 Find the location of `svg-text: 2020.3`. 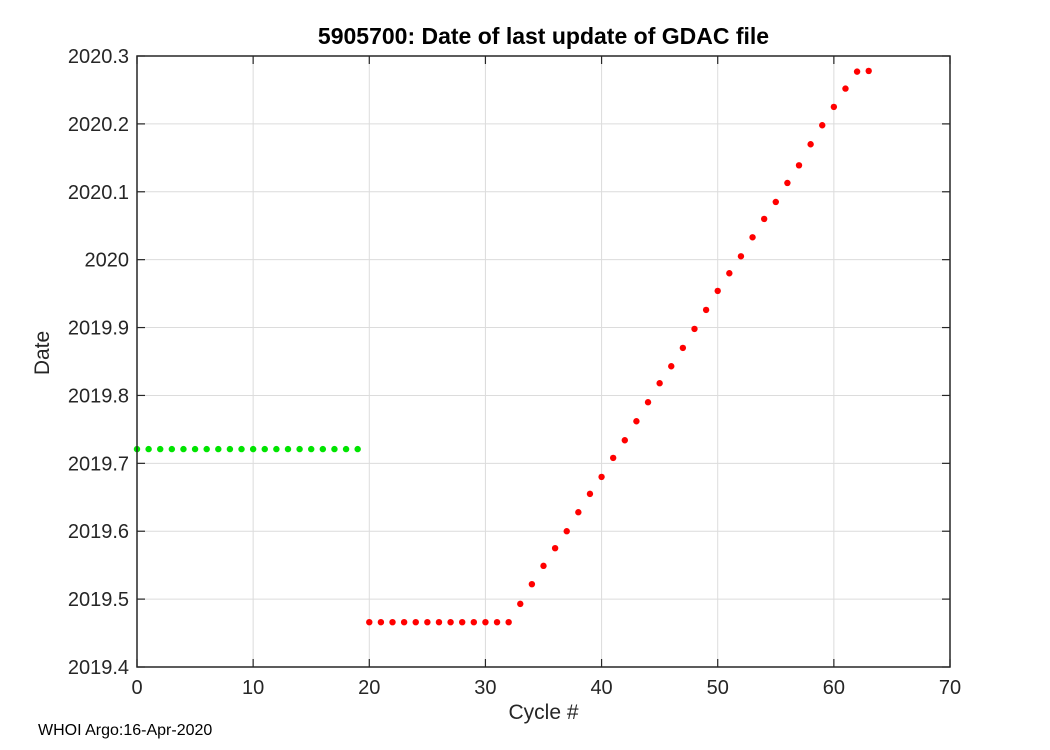

svg-text: 2020.3 is located at coordinates (98, 57).